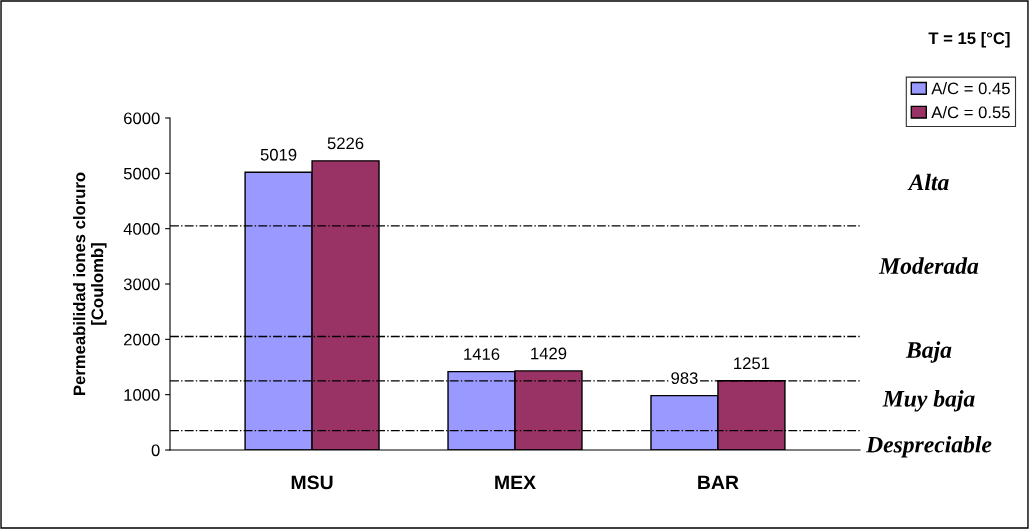 This screenshot has width=1029, height=529. Describe the element at coordinates (549, 353) in the screenshot. I see `data-label: 1429` at that location.